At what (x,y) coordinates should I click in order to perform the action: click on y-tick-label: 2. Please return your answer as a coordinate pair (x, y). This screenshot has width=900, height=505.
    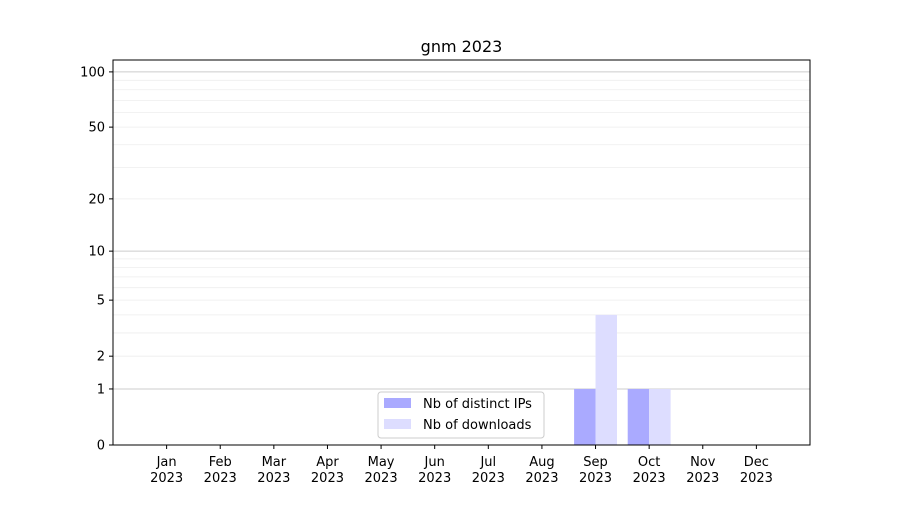
    Looking at the image, I should click on (101, 357).